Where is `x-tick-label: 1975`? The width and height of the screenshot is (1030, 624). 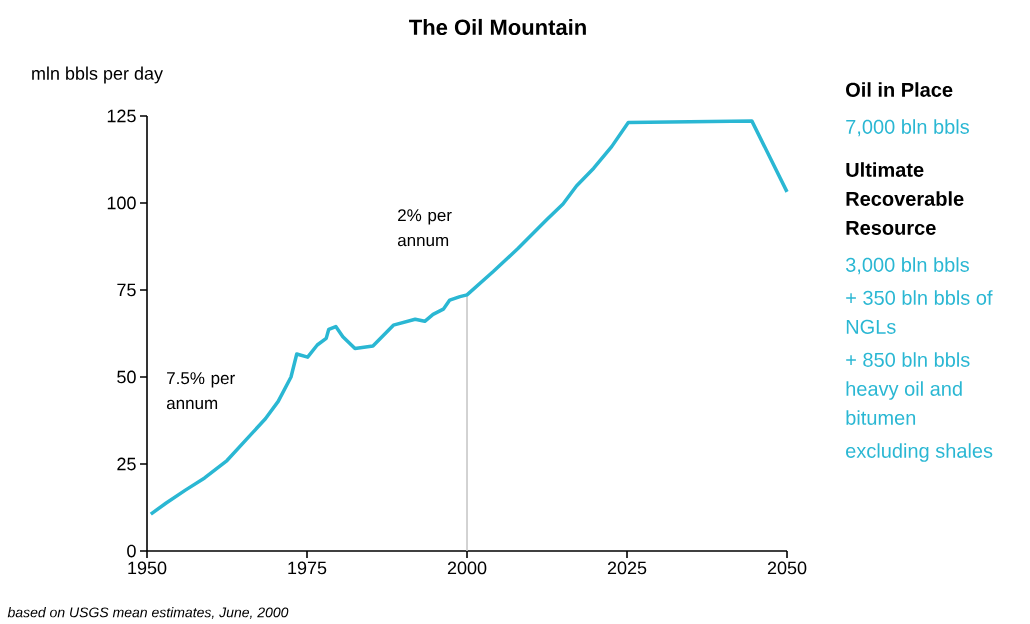
x-tick-label: 1975 is located at coordinates (307, 568).